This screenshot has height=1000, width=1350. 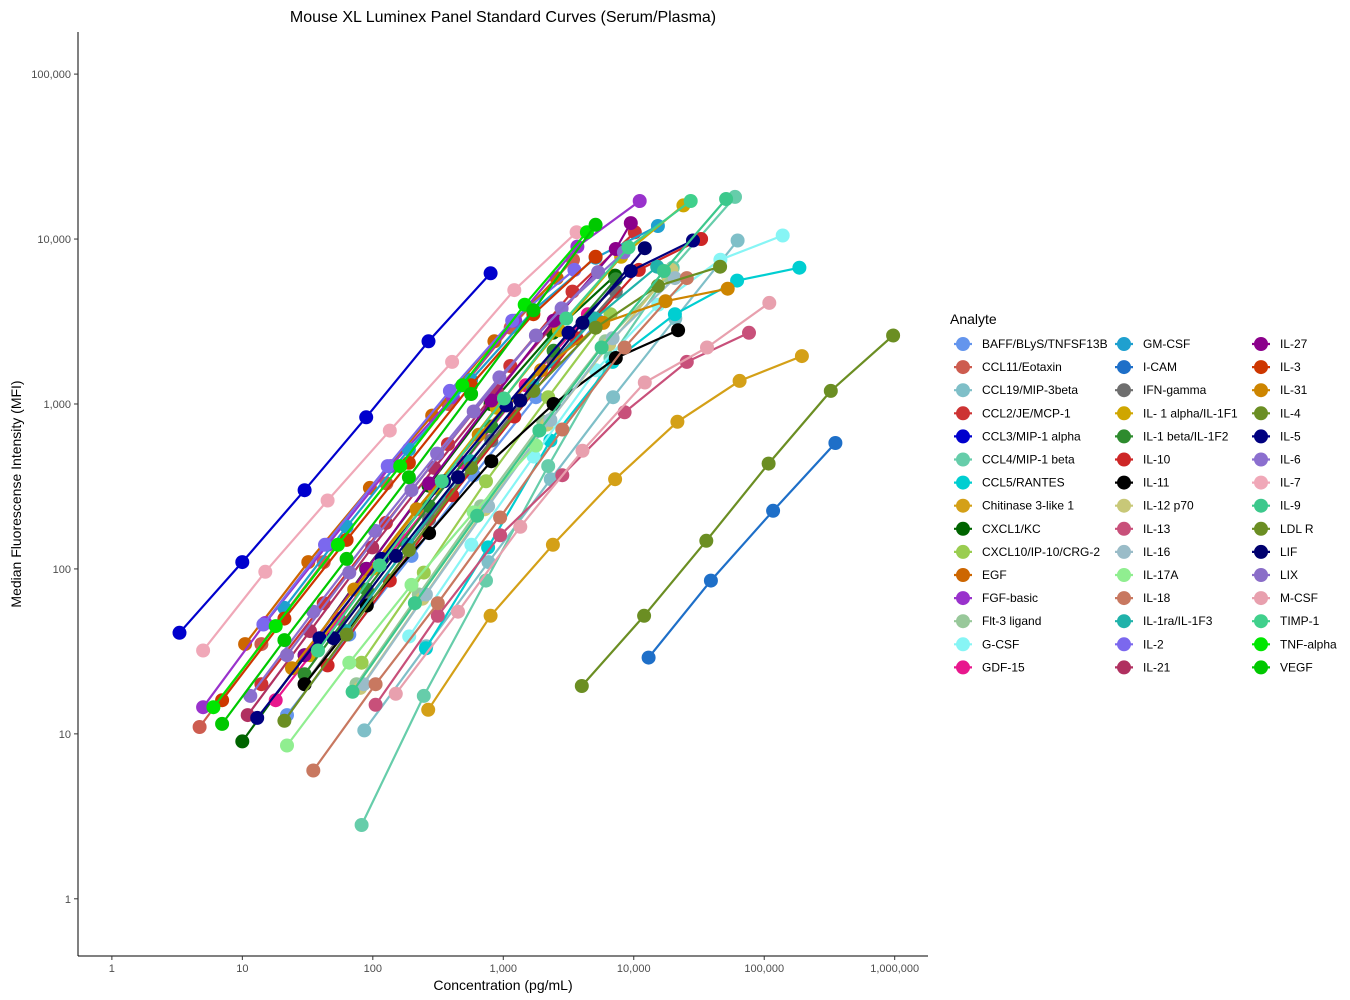 I want to click on legend-label: IL-31, so click(x=1294, y=390).